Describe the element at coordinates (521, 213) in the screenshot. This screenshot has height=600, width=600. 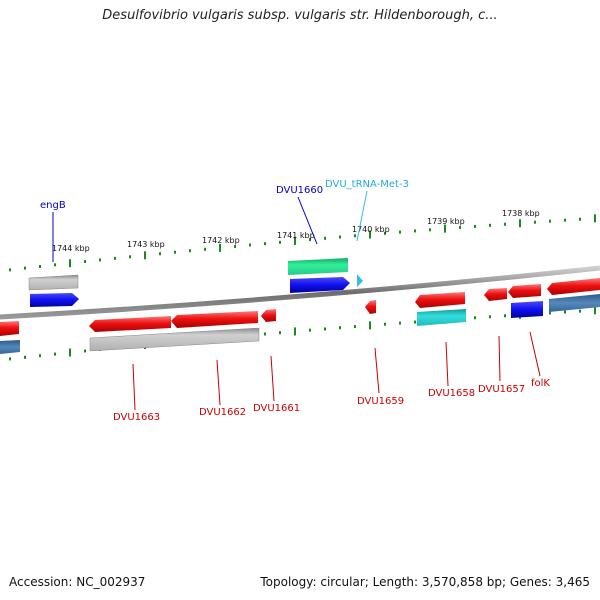
I see `scale-label-1738: 1738 kbp` at that location.